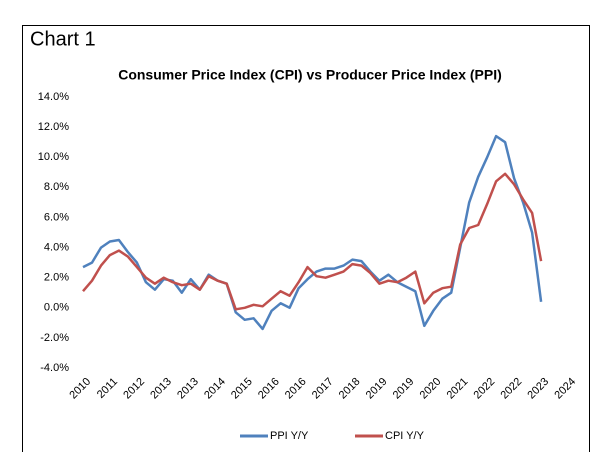 The height and width of the screenshot is (452, 592). I want to click on x-tick-label: 2023, so click(538, 389).